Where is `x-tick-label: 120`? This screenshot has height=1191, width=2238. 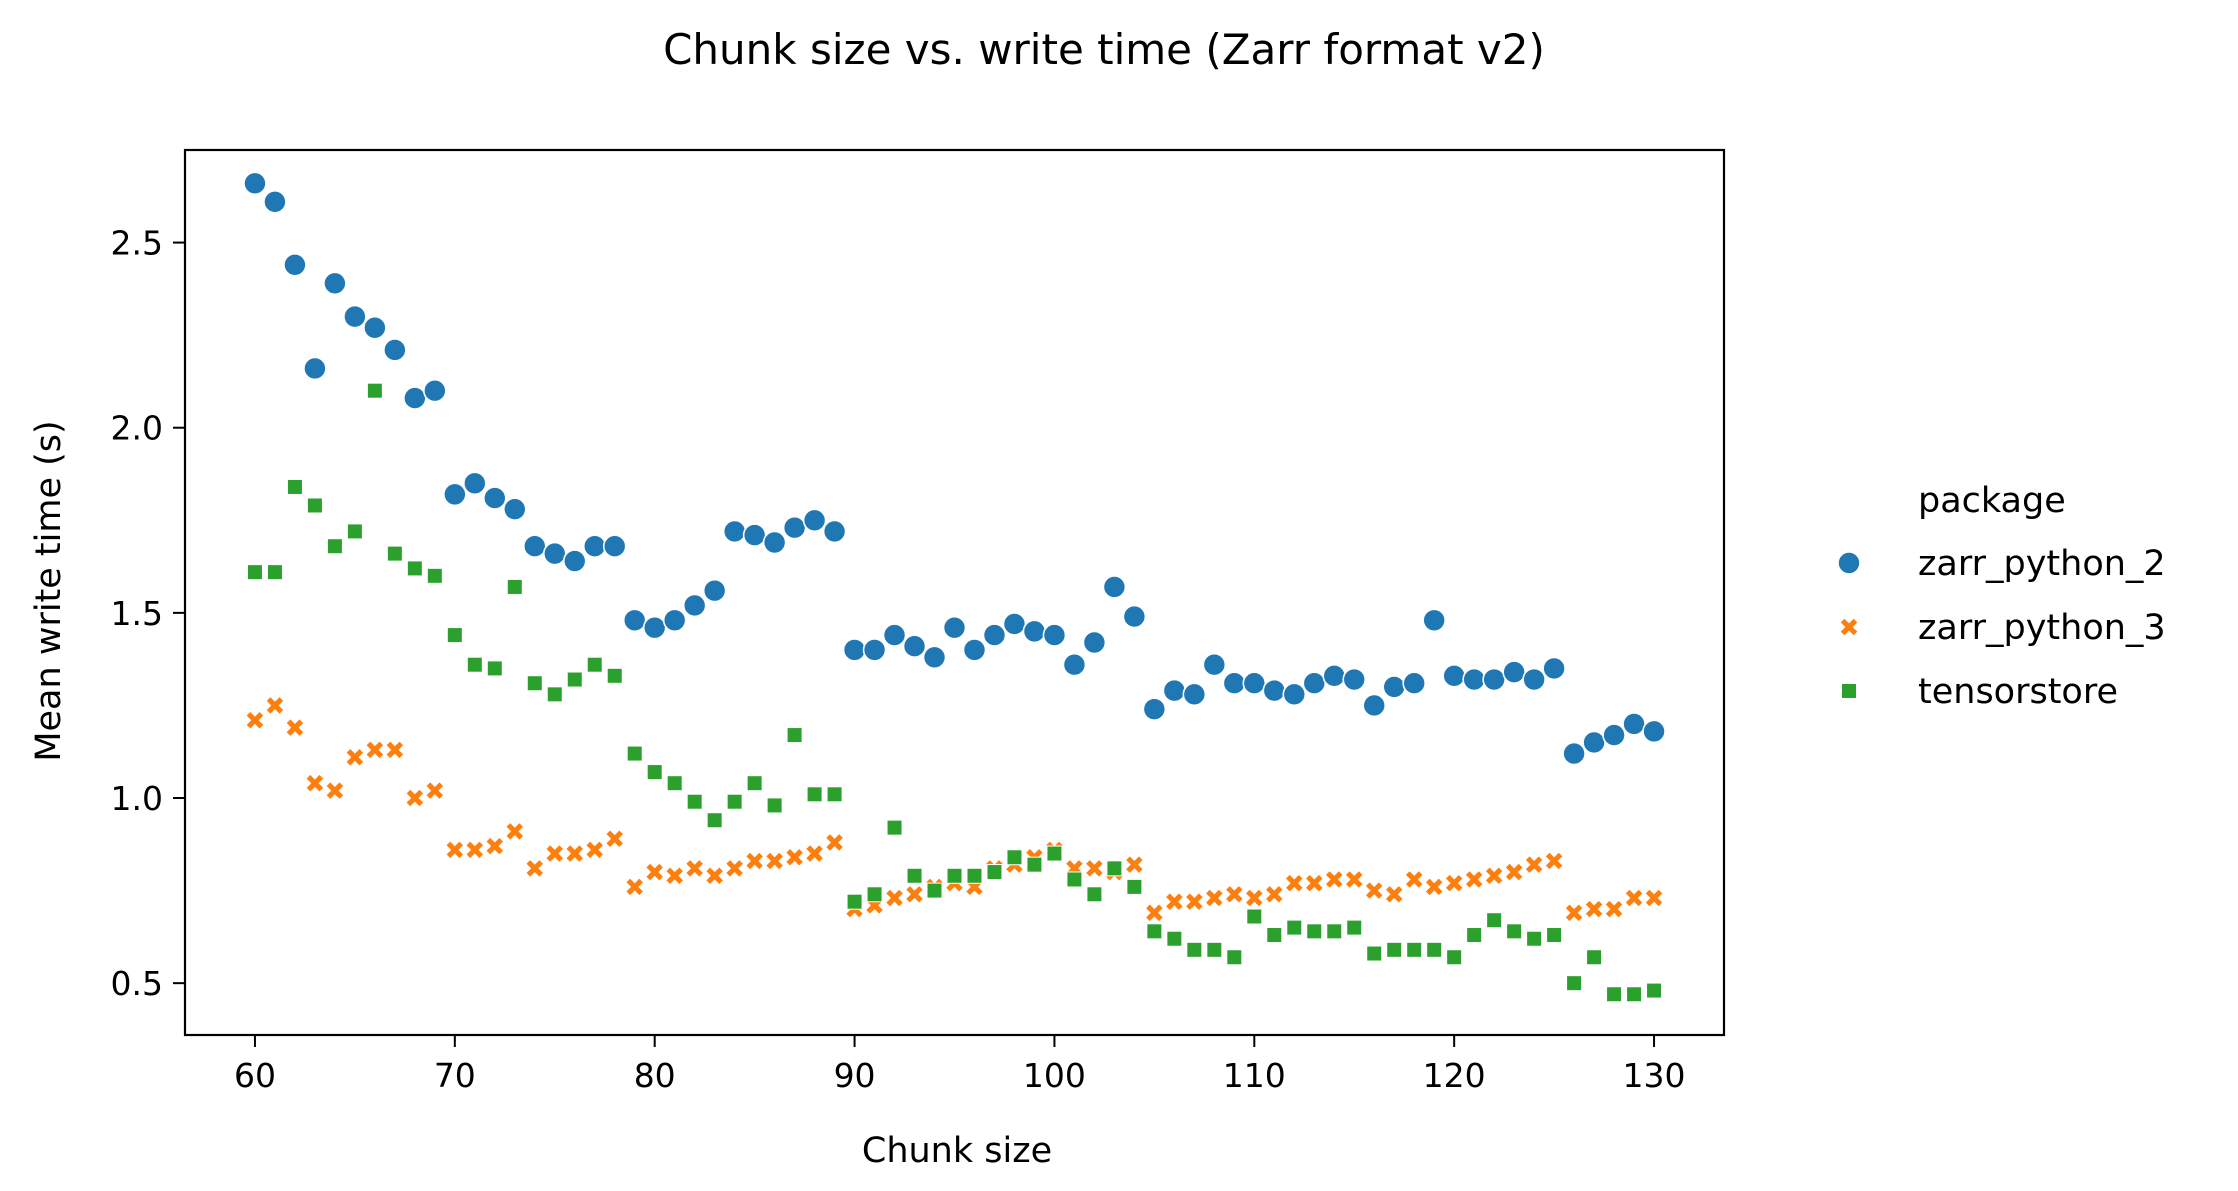 x-tick-label: 120 is located at coordinates (1454, 1075).